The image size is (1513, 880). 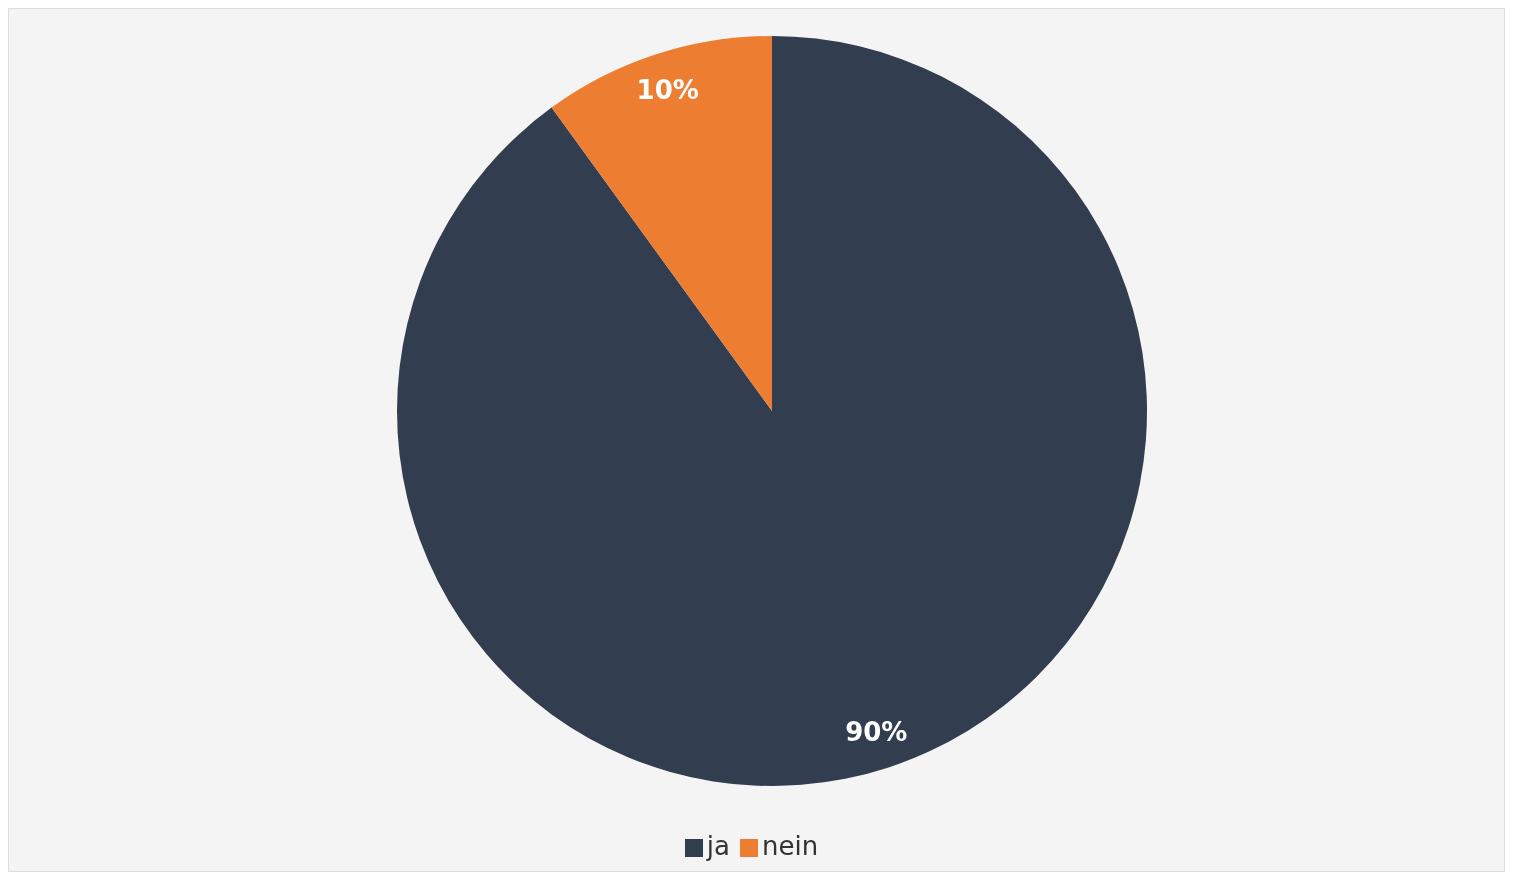 I want to click on legend-label: nein, so click(x=790, y=846).